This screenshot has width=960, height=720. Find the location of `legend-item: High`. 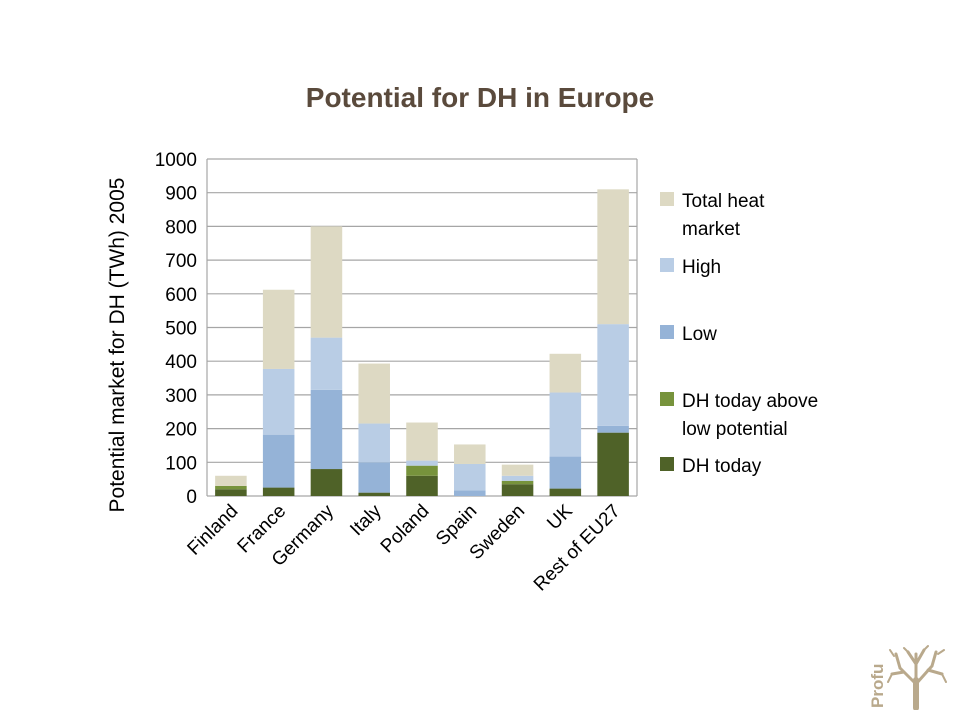

legend-item: High is located at coordinates (690, 267).